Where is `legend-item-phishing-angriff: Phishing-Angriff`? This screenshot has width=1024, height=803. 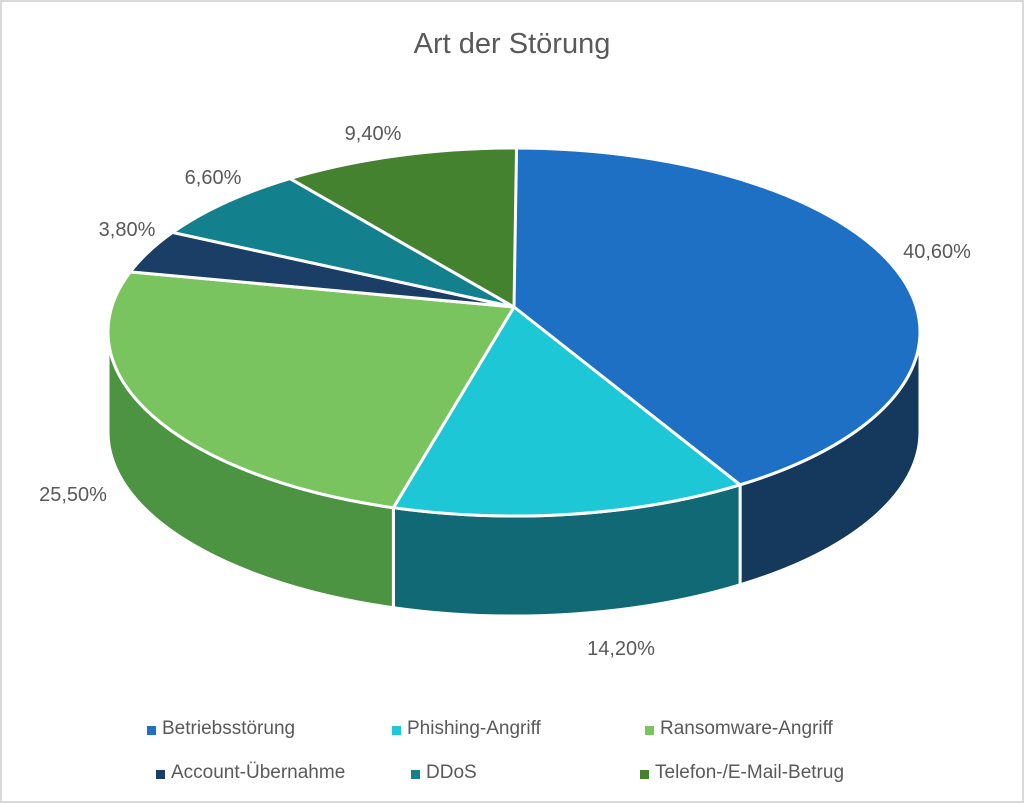 legend-item-phishing-angriff: Phishing-Angriff is located at coordinates (466, 729).